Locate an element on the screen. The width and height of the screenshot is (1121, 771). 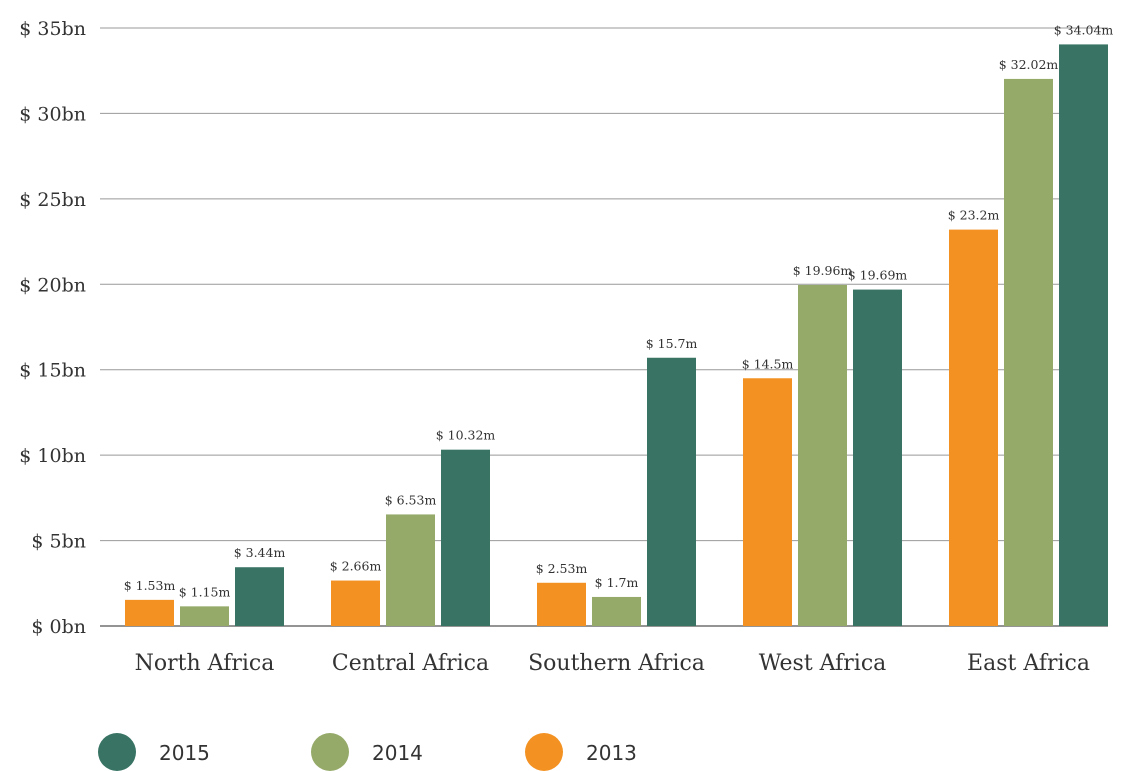
data-label: $ 19.69m is located at coordinates (878, 275).